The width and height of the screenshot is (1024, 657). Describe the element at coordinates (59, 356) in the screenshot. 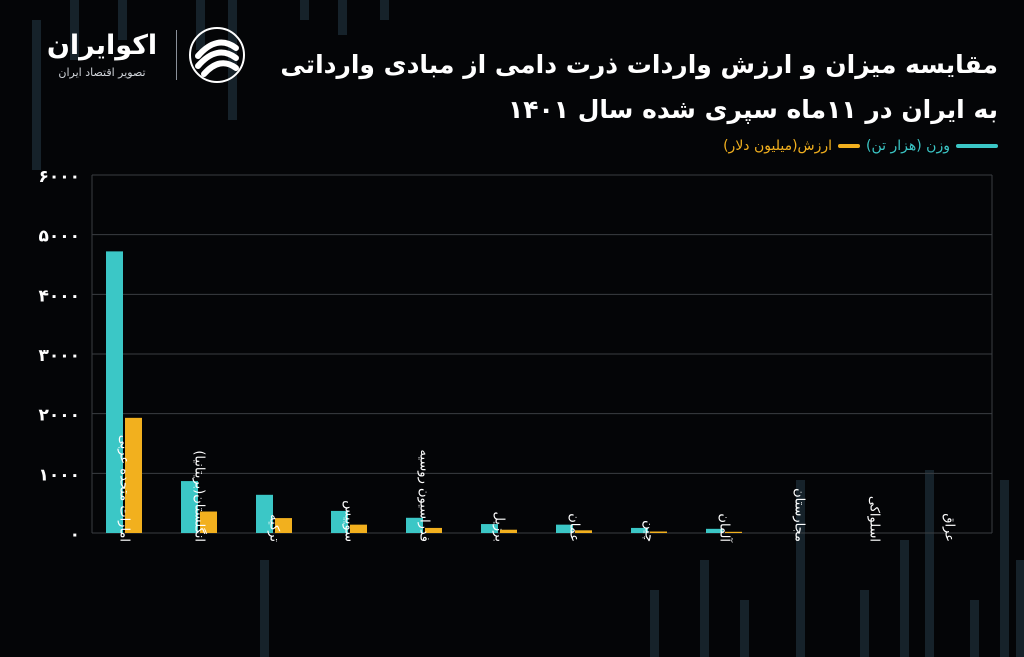

I see `y-tick-label: ۳۰۰۰` at that location.